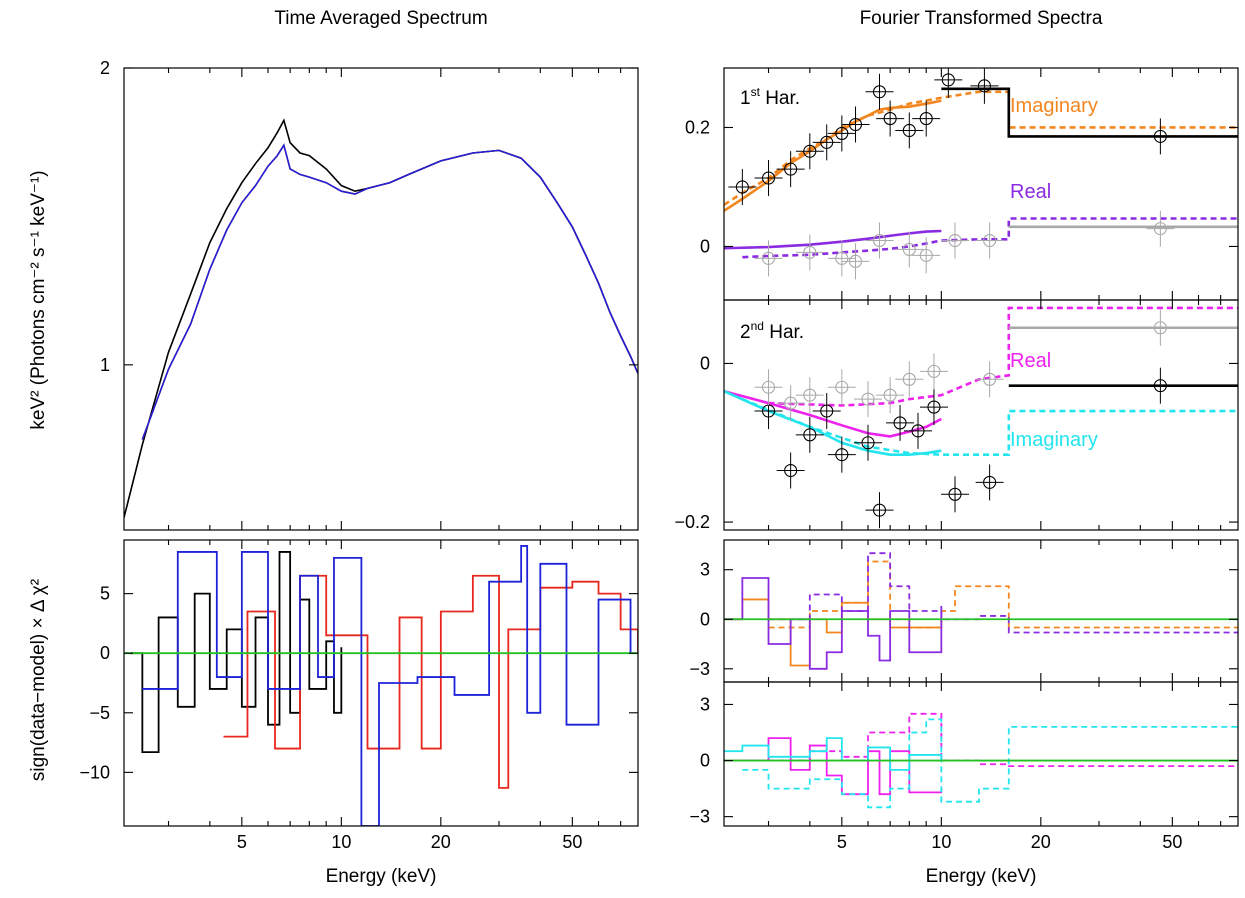  Describe the element at coordinates (697, 127) in the screenshot. I see `y-tick-label: 0.2` at that location.